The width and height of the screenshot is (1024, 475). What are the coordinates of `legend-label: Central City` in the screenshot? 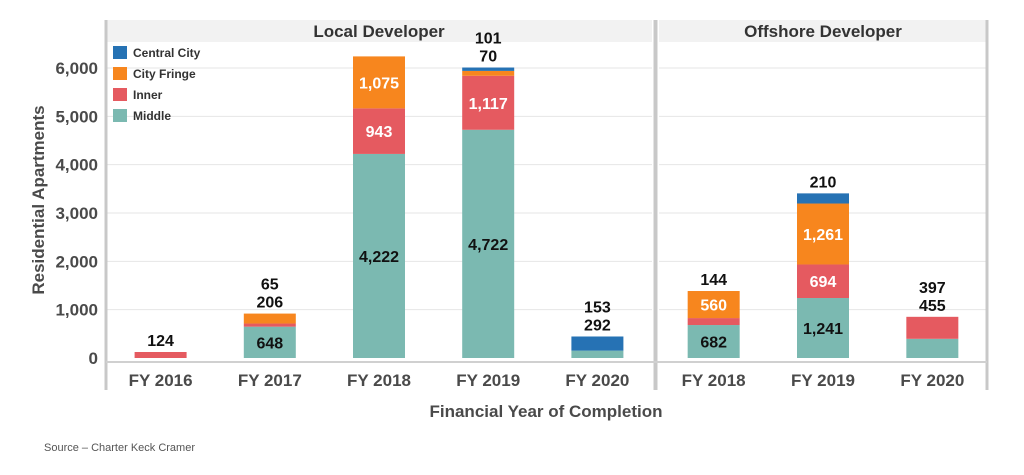 It's located at (167, 53).